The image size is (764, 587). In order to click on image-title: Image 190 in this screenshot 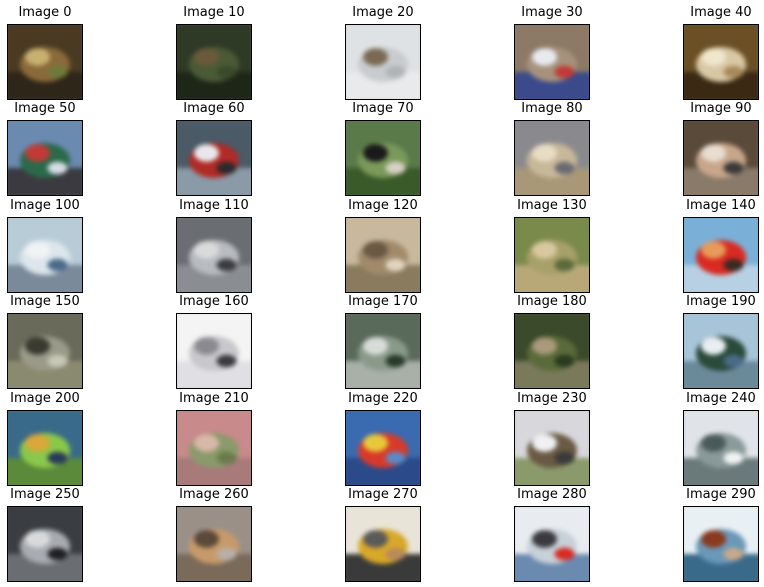, I will do `click(721, 301)`.